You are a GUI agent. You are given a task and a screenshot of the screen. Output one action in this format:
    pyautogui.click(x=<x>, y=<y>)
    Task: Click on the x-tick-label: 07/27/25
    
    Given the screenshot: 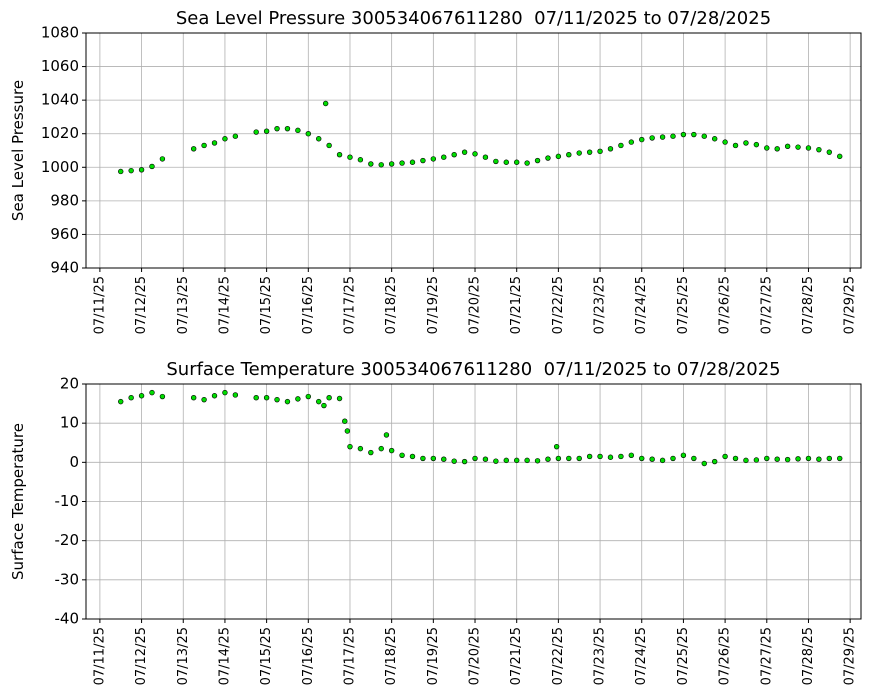 What is the action you would take?
    pyautogui.click(x=766, y=305)
    